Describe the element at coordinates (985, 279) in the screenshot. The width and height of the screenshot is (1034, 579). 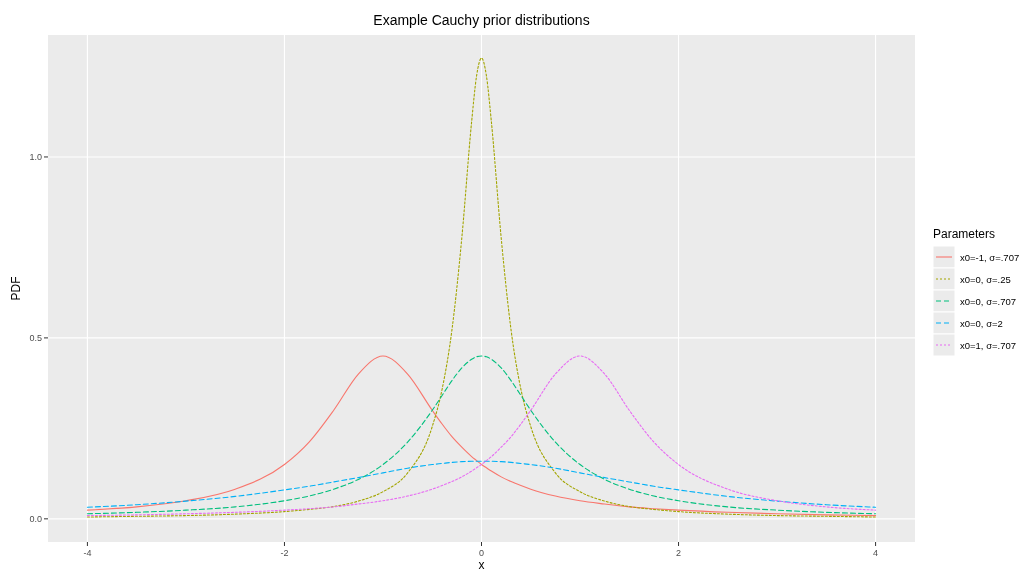
I see `legend-label: x0=0, σ=.25` at that location.